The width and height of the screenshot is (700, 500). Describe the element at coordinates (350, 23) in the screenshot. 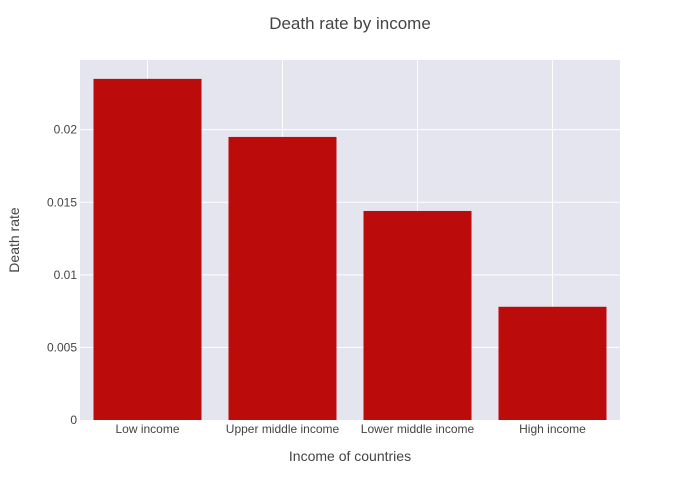

I see `chart-title: Death rate by income` at that location.